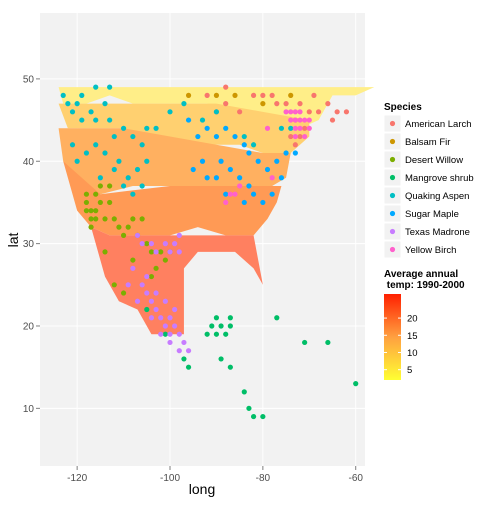 This screenshot has height=509, width=504. I want to click on x-tick-label: -60, so click(355, 478).